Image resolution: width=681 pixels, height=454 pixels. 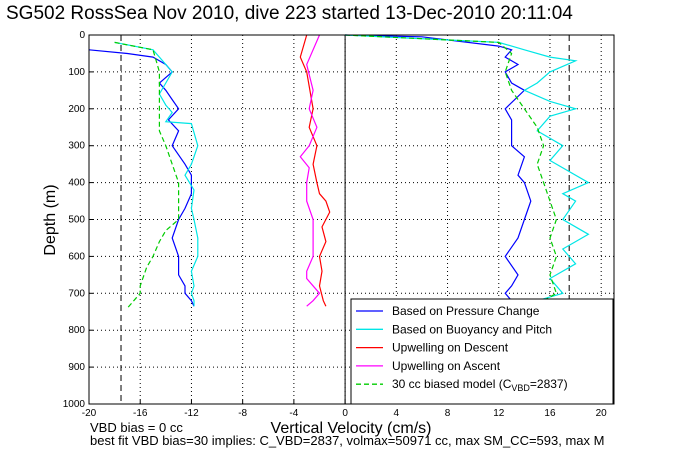 What do you see at coordinates (520, 388) in the screenshot?
I see `legend-label-subscript: VBD` at bounding box center [520, 388].